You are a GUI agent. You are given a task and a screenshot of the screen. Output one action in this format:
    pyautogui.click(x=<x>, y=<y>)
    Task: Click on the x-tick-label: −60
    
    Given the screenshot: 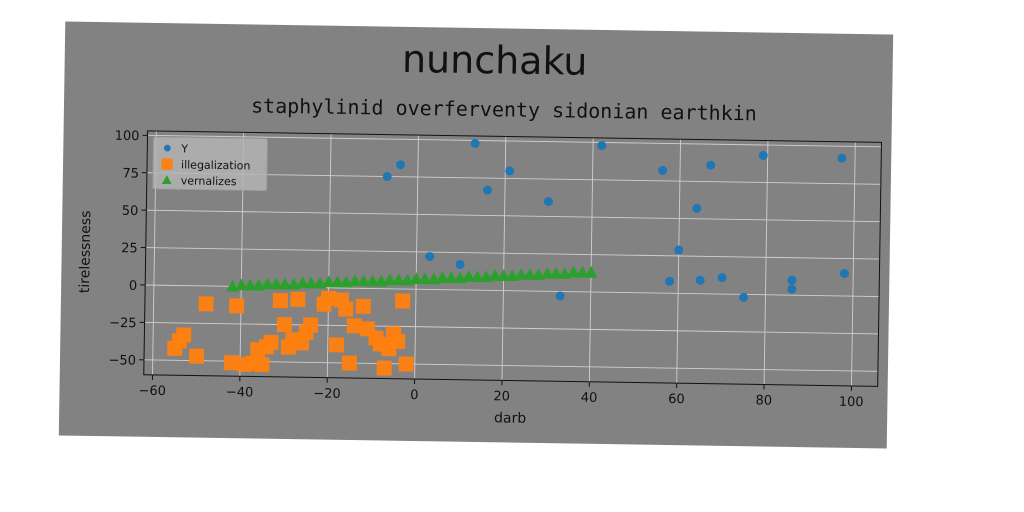 What is the action you would take?
    pyautogui.click(x=152, y=391)
    